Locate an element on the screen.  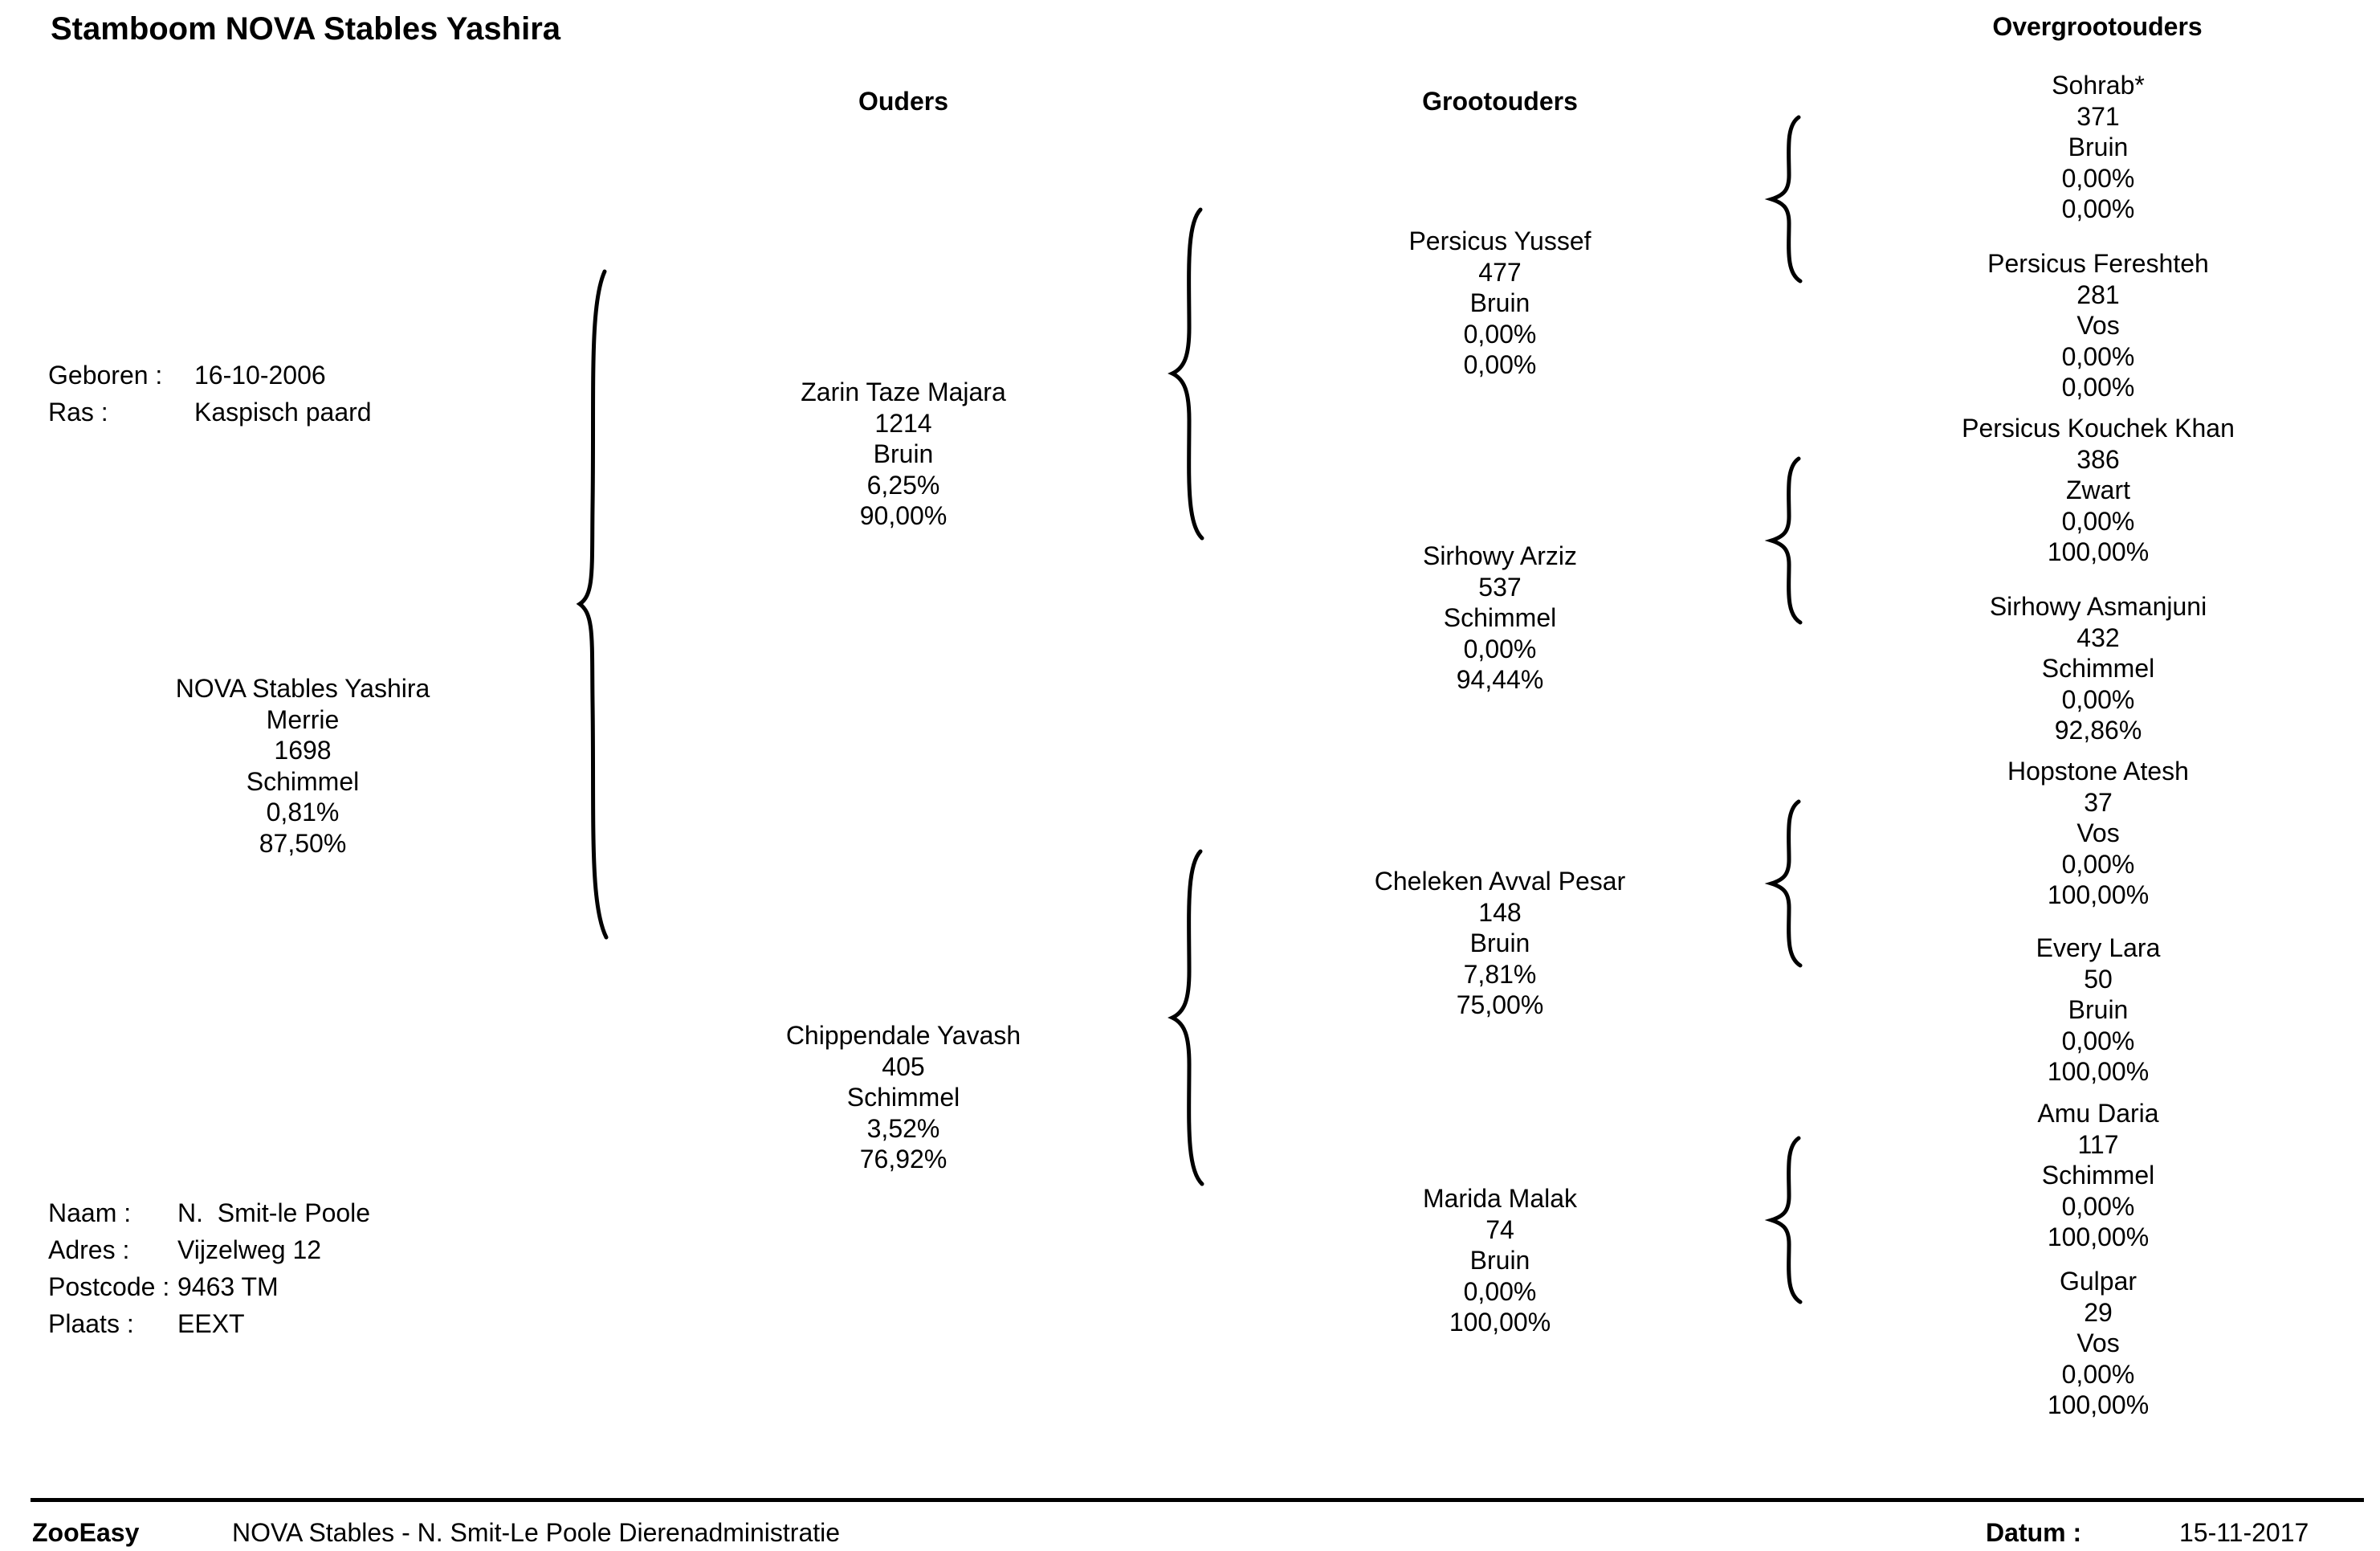
great-grandparent-name: Gulpar is located at coordinates (2098, 1281).